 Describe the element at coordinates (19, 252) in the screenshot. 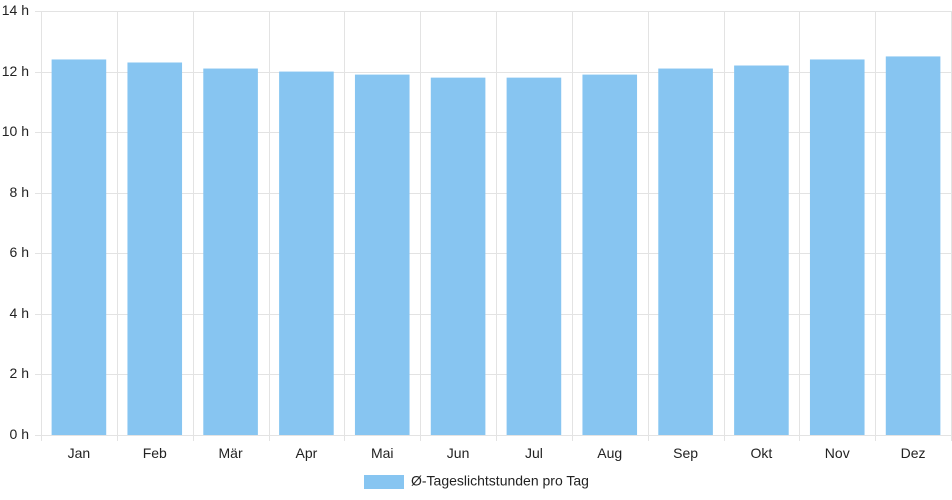

I see `y-tick-label: 6 h` at that location.